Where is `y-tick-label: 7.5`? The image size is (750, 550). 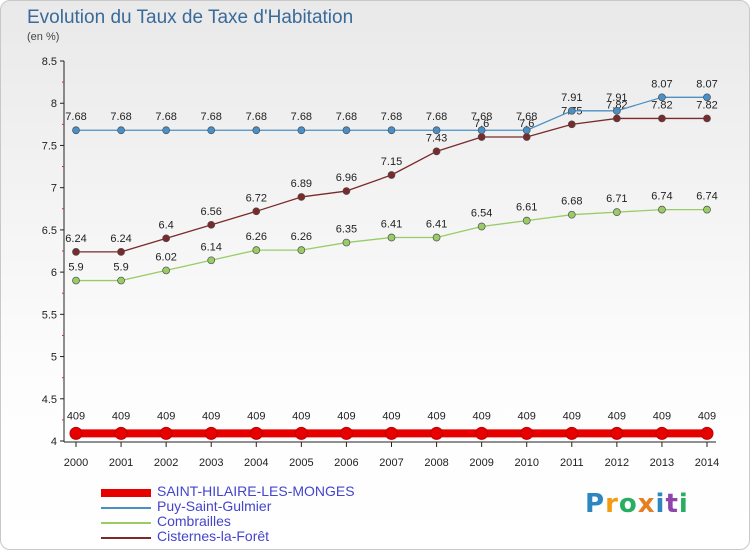
y-tick-label: 7.5 is located at coordinates (49, 146).